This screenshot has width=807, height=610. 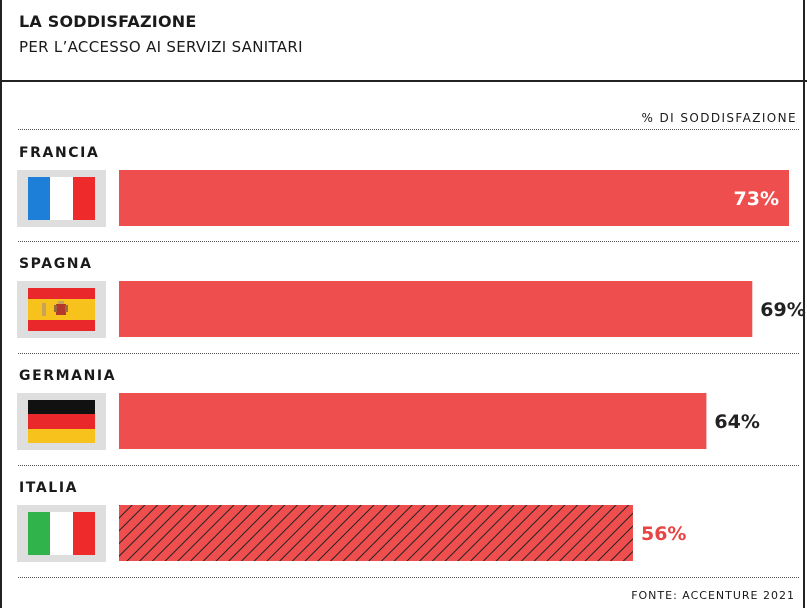 What do you see at coordinates (454, 198) in the screenshot?
I see `bar-francia` at bounding box center [454, 198].